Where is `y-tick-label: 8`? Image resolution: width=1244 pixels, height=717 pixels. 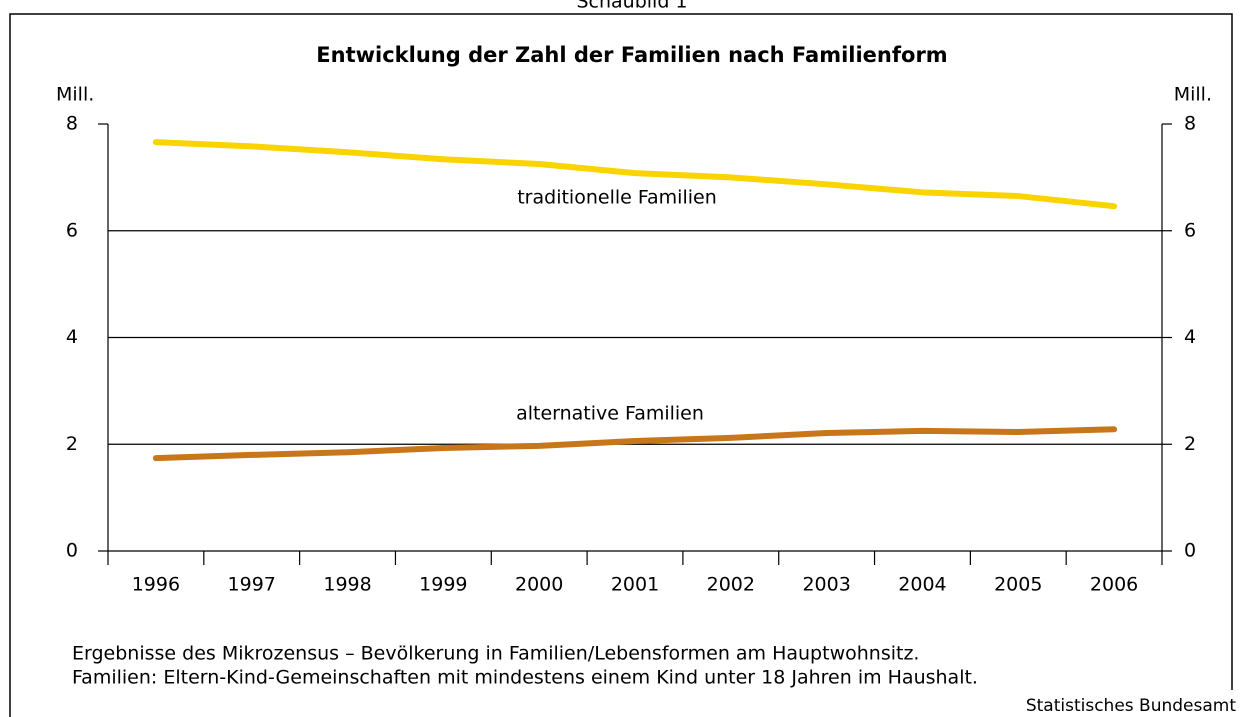 y-tick-label: 8 is located at coordinates (72, 124).